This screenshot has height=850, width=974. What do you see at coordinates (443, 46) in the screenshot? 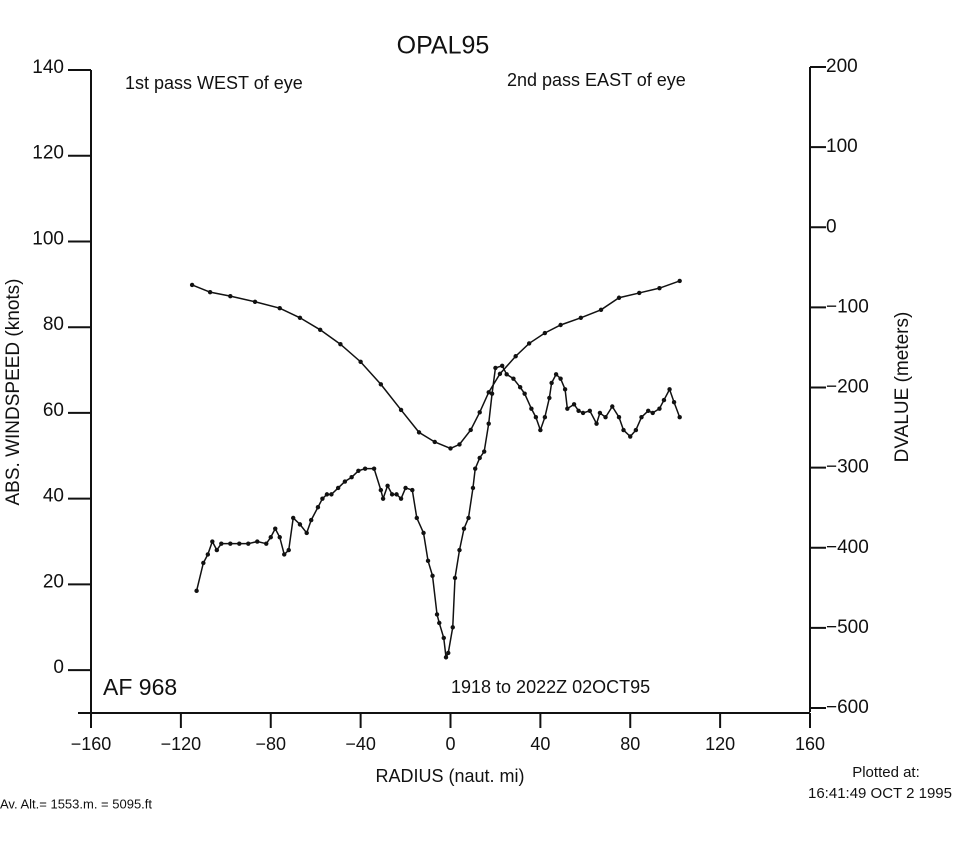
I see `chart-title: OPAL95` at bounding box center [443, 46].